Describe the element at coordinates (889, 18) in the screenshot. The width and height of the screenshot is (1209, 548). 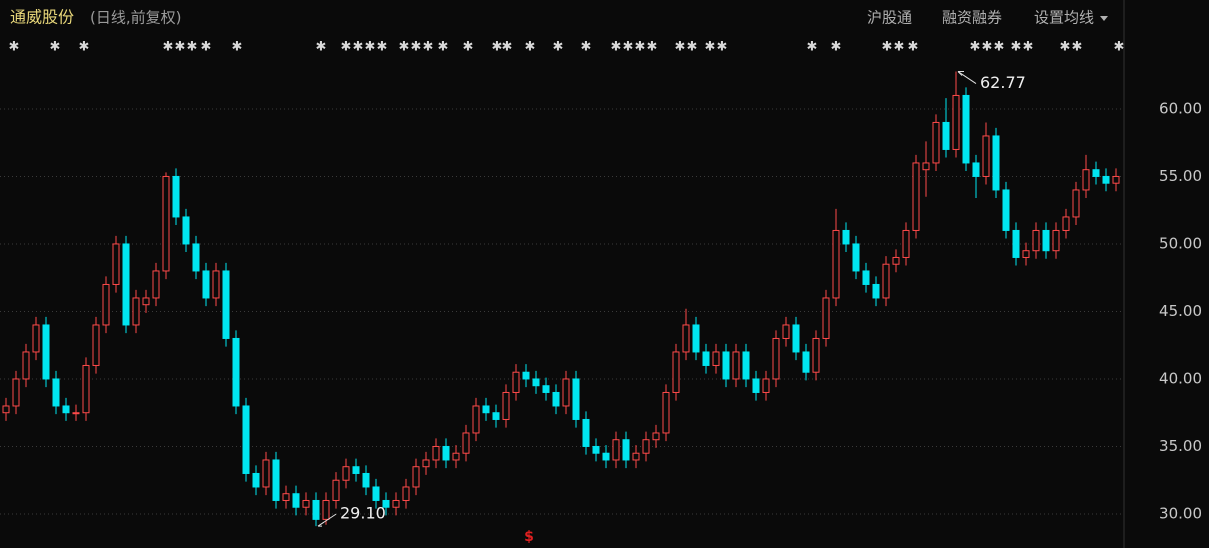
I see `toolbar-button: 沪股通` at that location.